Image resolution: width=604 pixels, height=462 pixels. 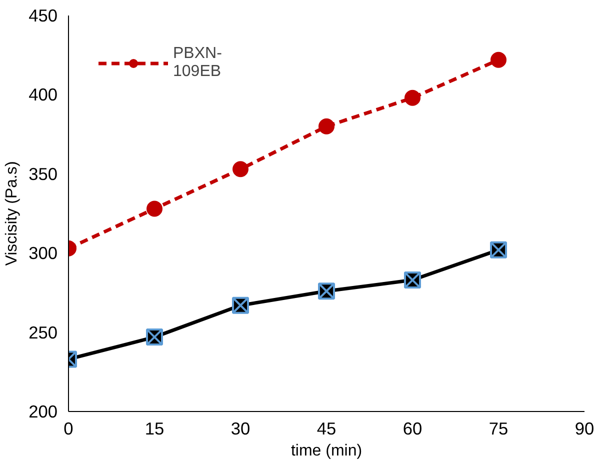 What do you see at coordinates (197, 63) in the screenshot?
I see `legend-label: PBXN- 109EB` at bounding box center [197, 63].